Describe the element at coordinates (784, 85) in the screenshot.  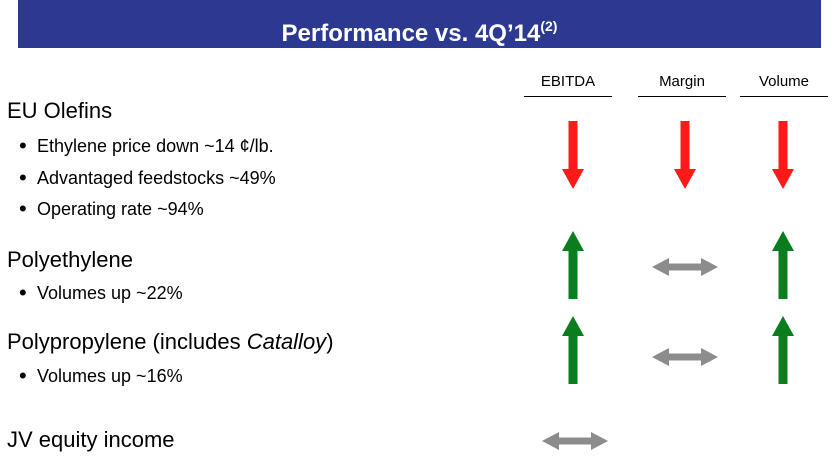
I see `column-header: Volume` at that location.